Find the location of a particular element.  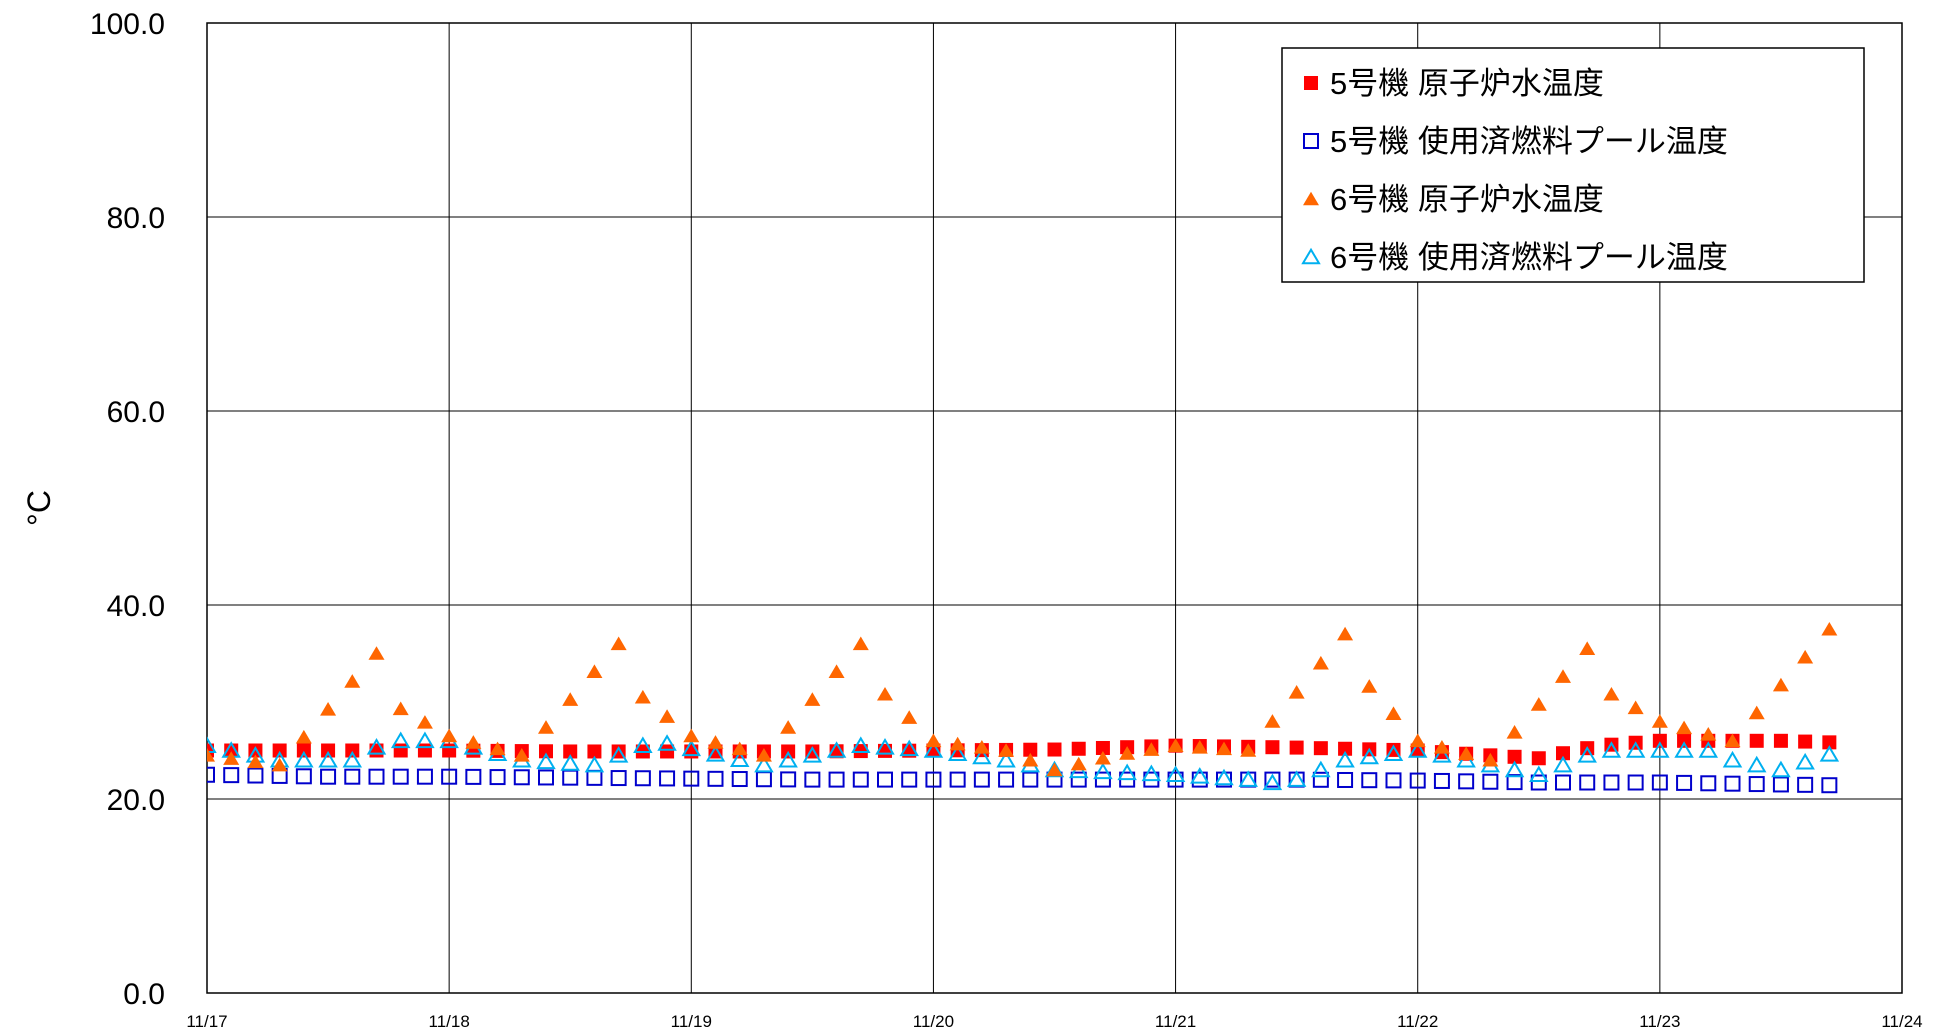

legend-label: 5号機 原子炉水温度 is located at coordinates (1467, 83).